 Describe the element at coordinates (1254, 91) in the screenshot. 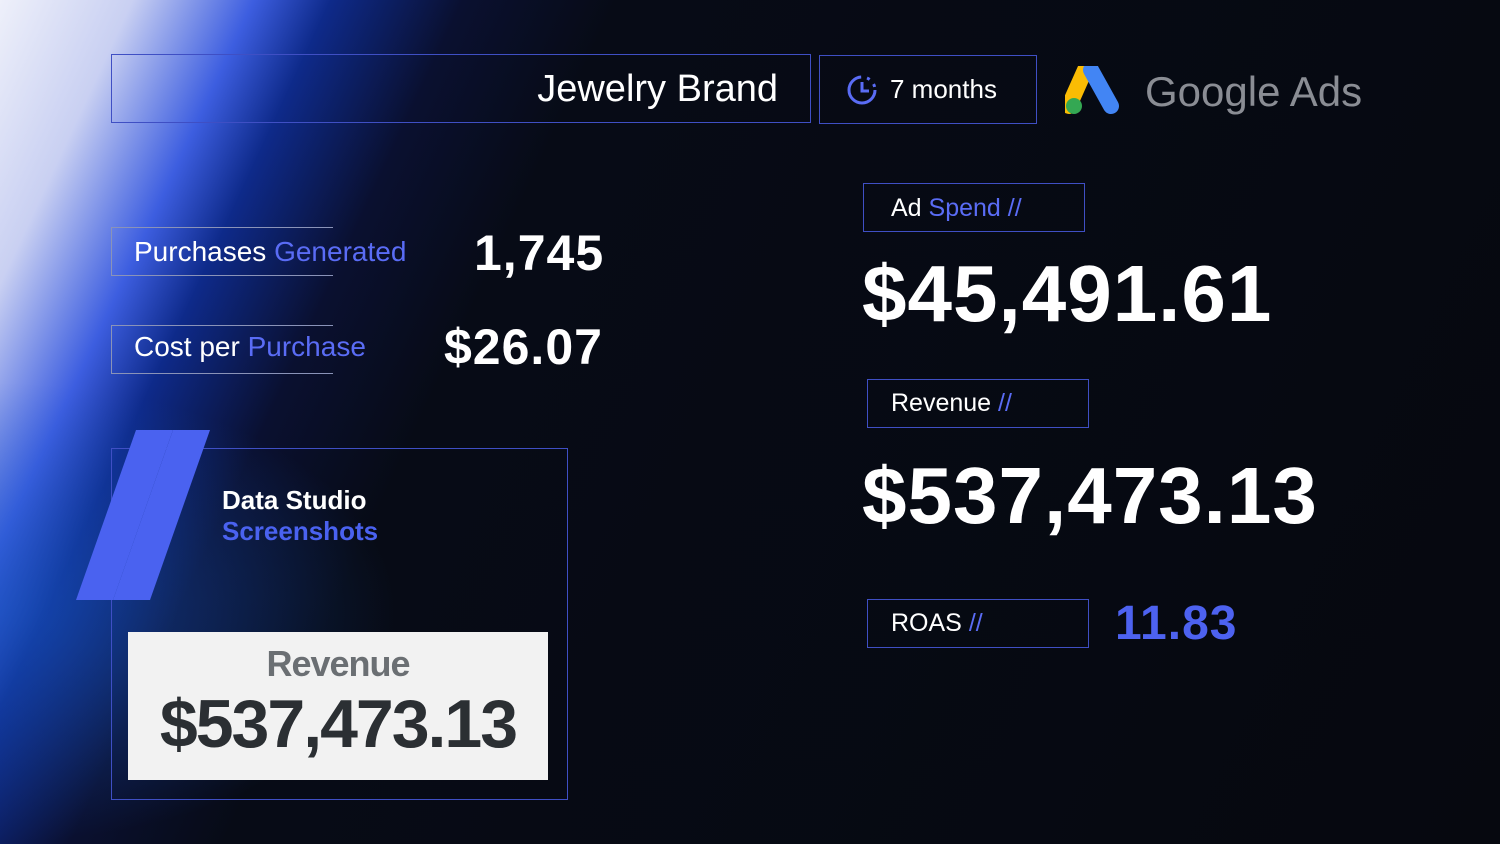

I see `google-ads-wordmark: Google Ads` at that location.